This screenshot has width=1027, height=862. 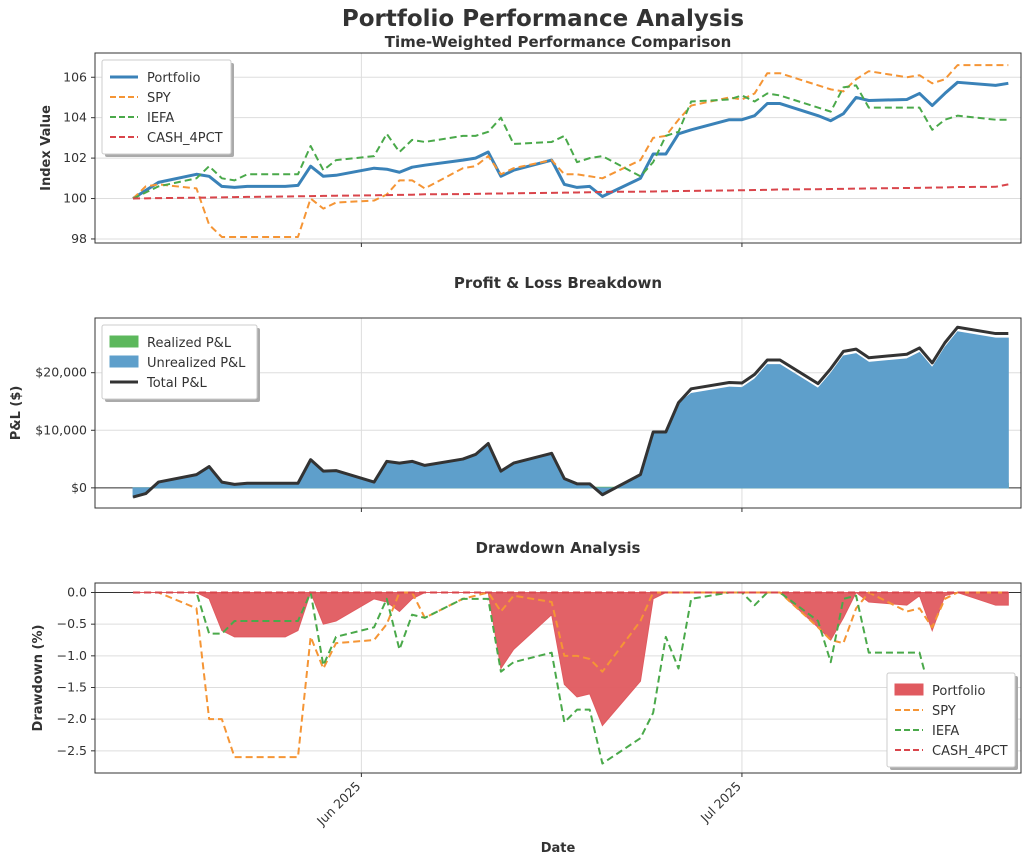 I want to click on y-axis-label: P&L ($), so click(x=16, y=413).